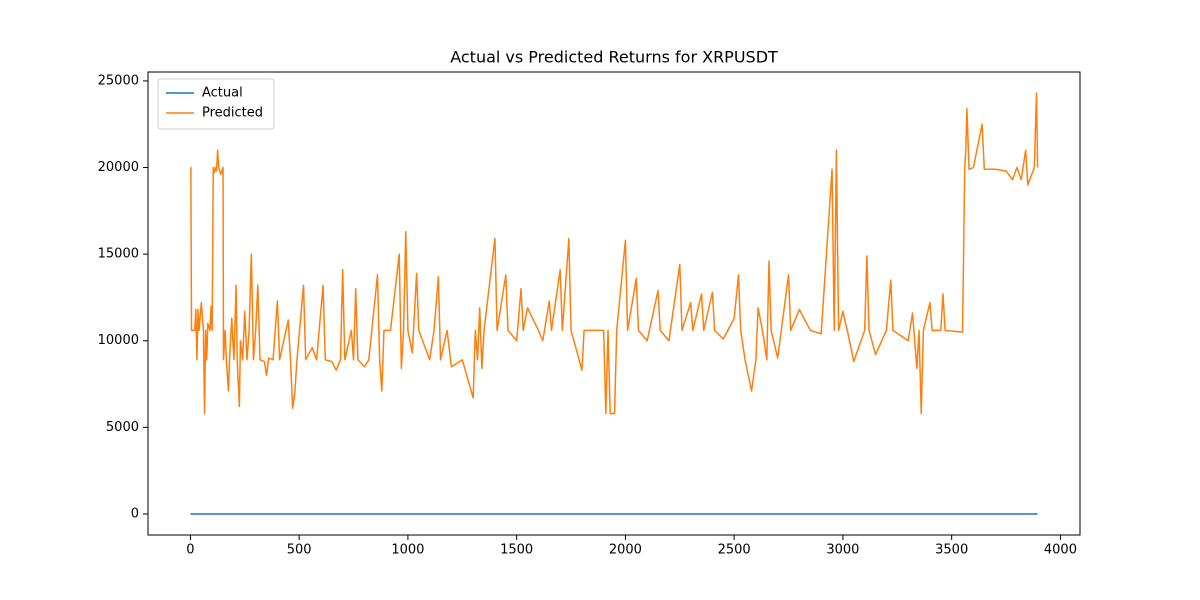  I want to click on x-tick-label: 2500, so click(734, 550).